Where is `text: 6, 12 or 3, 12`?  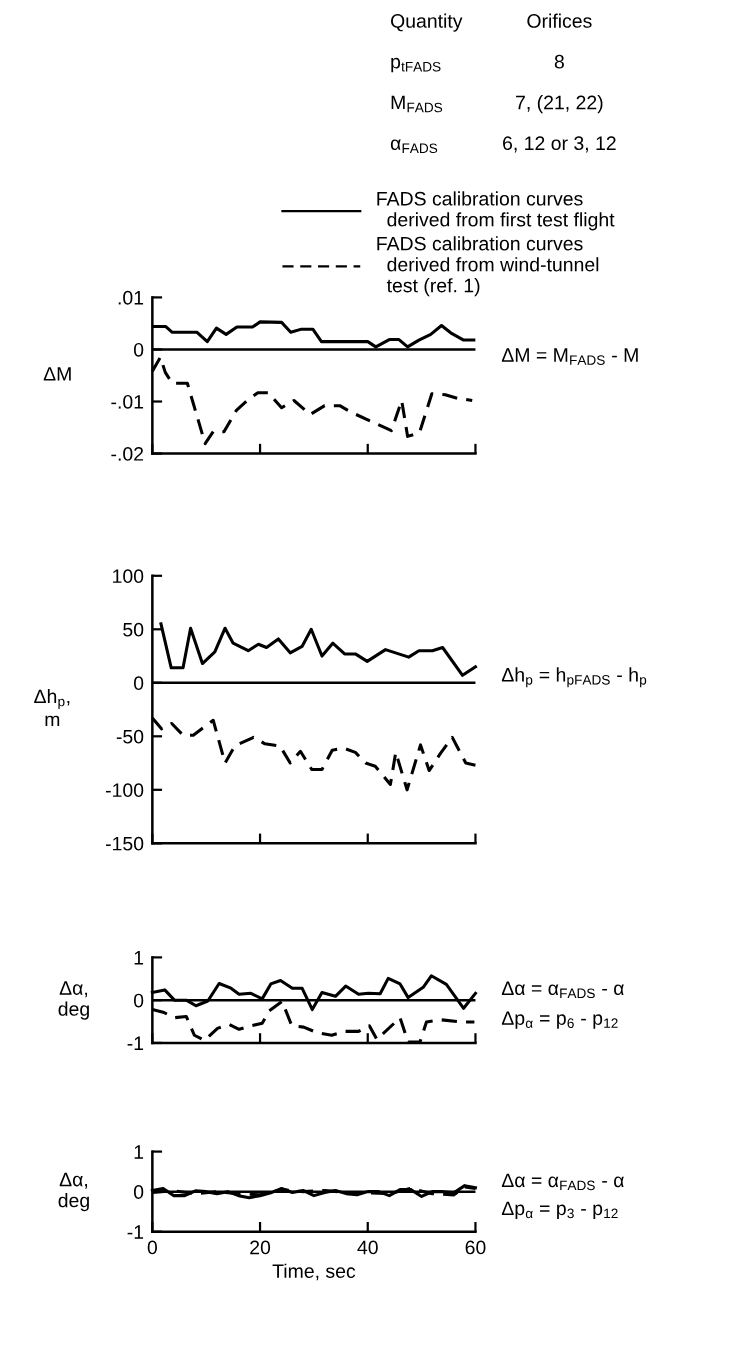 text: 6, 12 or 3, 12 is located at coordinates (559, 144).